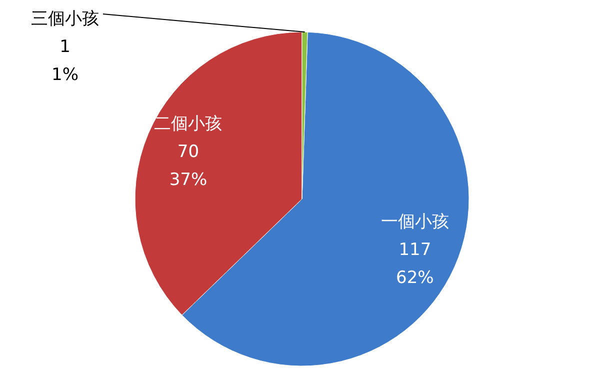 The height and width of the screenshot is (392, 600). Describe the element at coordinates (65, 19) in the screenshot. I see `slice-label: 三個小孩` at that location.